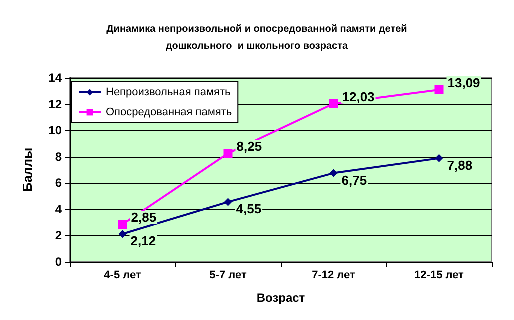  What do you see at coordinates (58, 235) in the screenshot?
I see `y-tick-label: 2` at bounding box center [58, 235].